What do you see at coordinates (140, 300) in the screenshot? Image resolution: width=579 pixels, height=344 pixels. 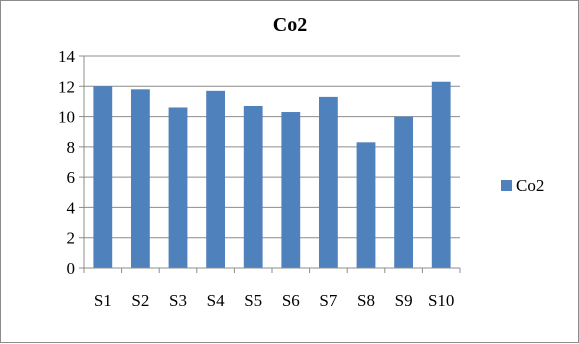 I see `x-tick-label-s2: S2` at bounding box center [140, 300].